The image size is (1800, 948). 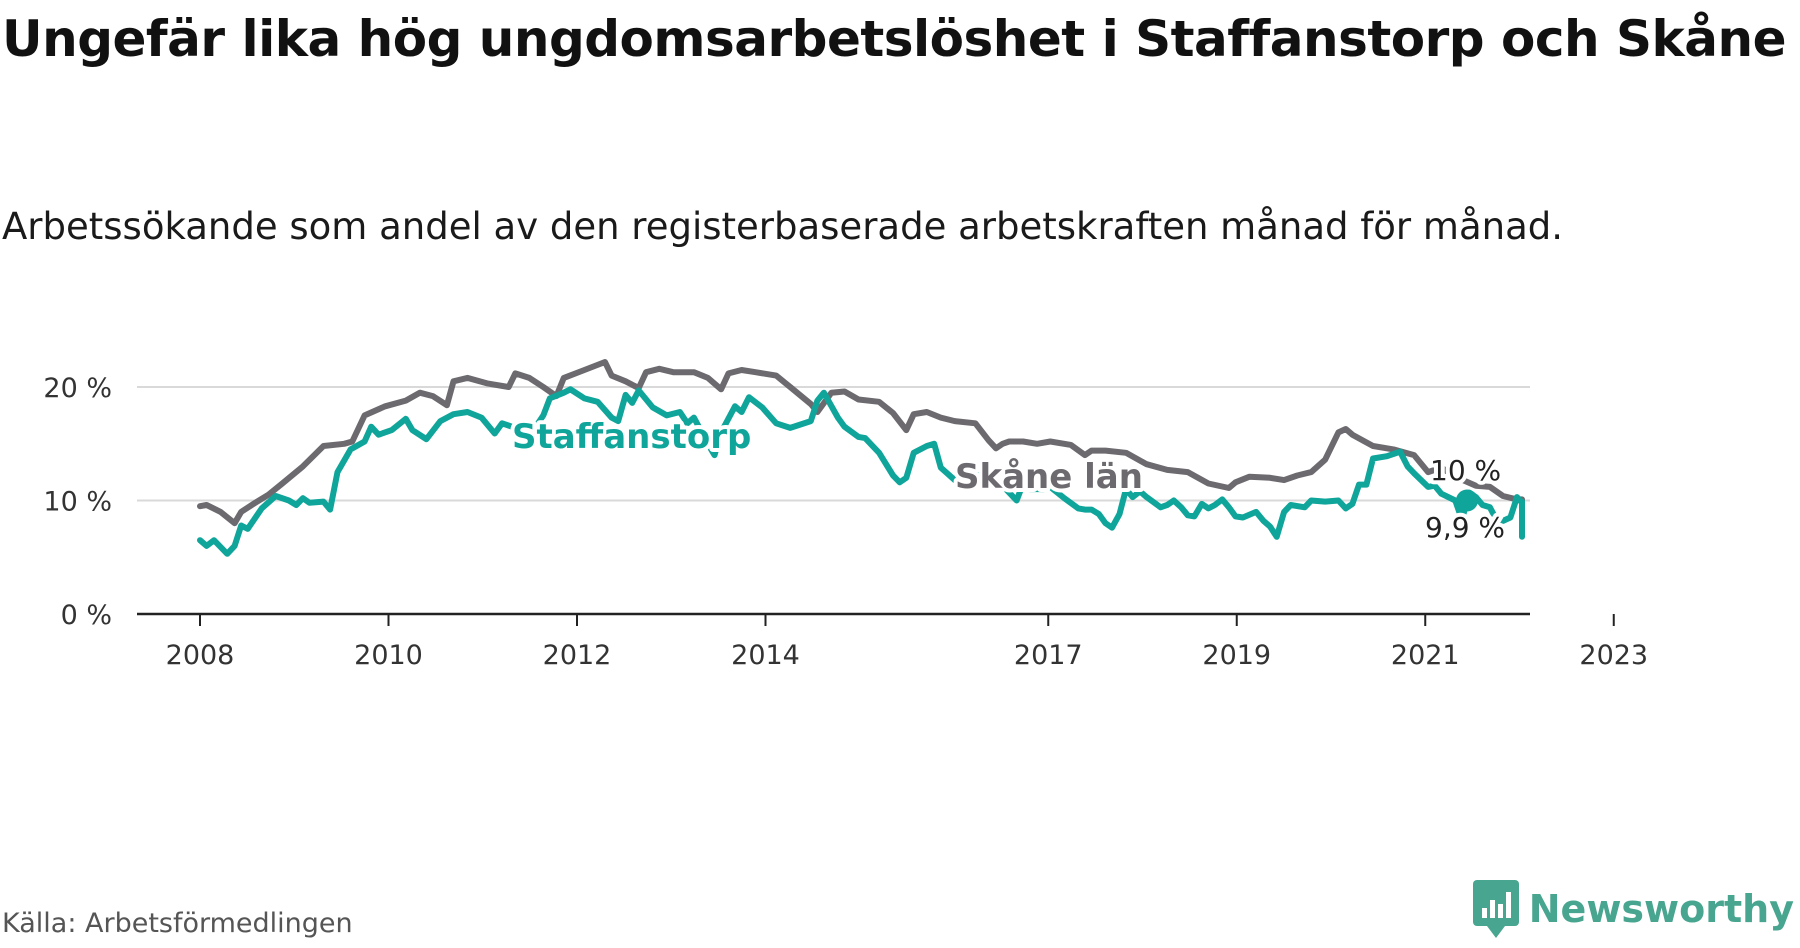 I want to click on source-note: Källa: Arbetsförmedlingen, so click(x=177, y=923).